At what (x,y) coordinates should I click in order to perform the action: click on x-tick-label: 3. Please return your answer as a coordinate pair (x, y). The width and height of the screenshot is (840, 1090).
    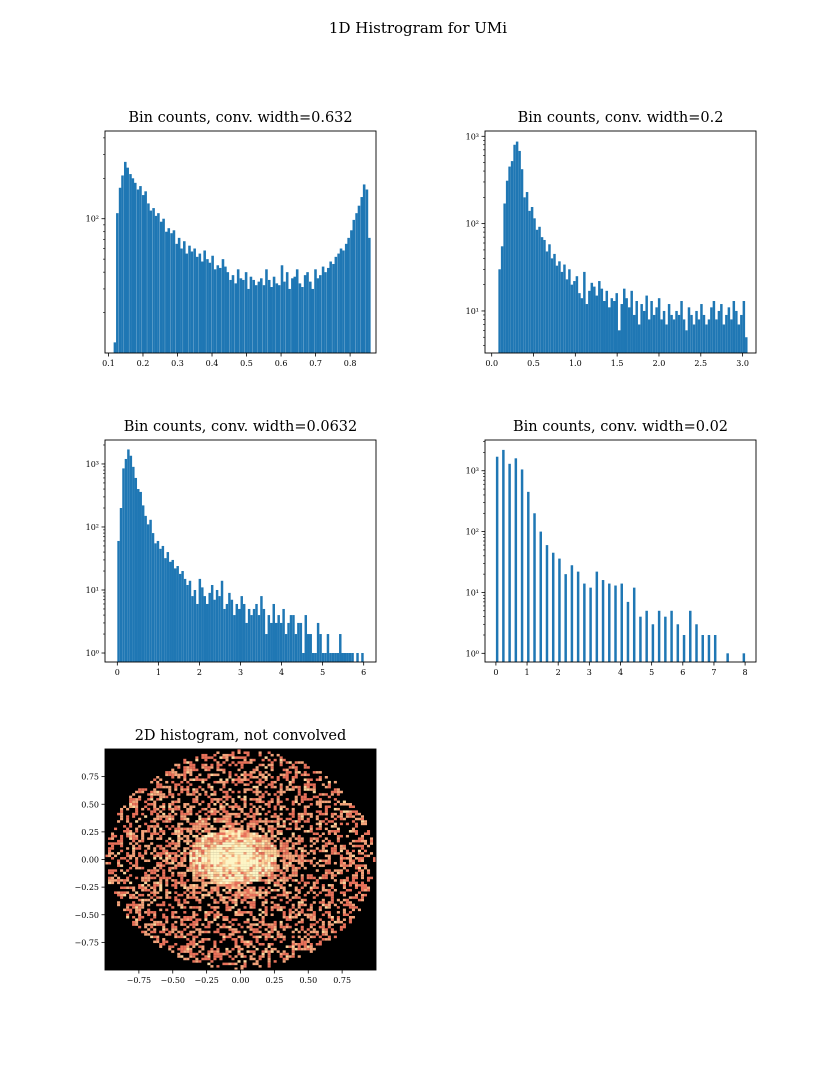
    Looking at the image, I should click on (589, 672).